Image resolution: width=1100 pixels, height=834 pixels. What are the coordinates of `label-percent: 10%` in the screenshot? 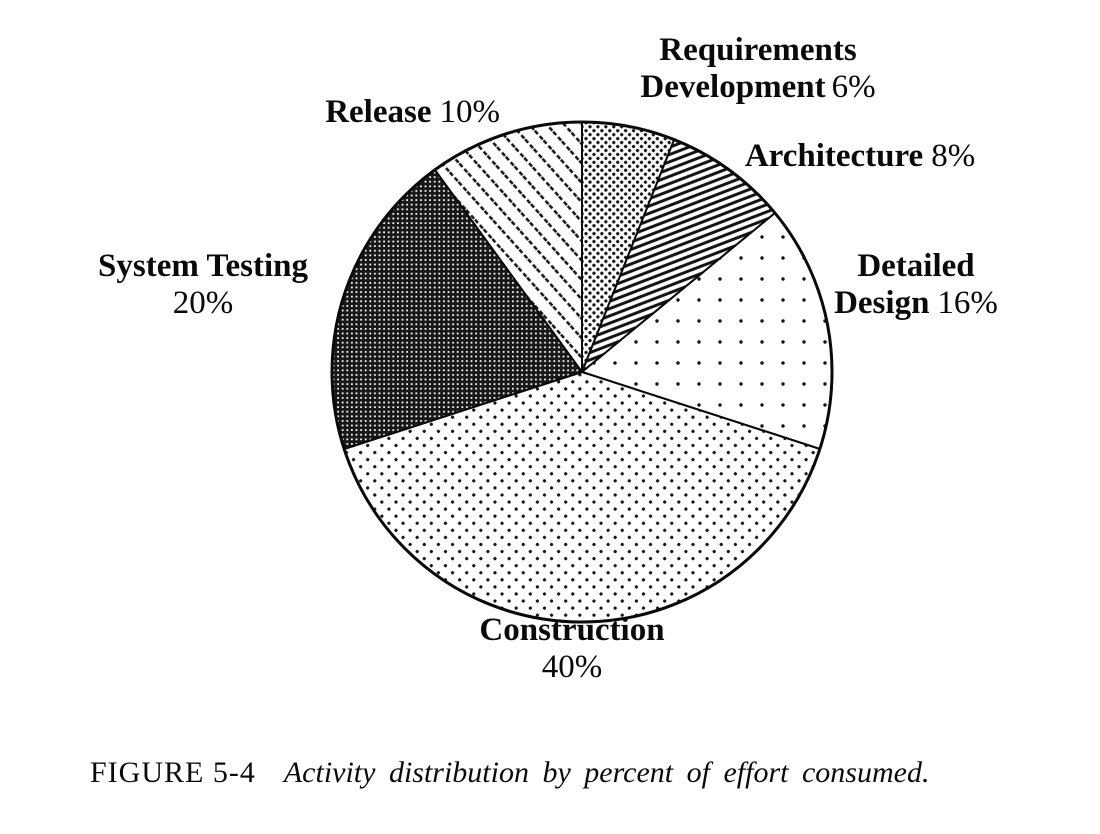 It's located at (470, 112).